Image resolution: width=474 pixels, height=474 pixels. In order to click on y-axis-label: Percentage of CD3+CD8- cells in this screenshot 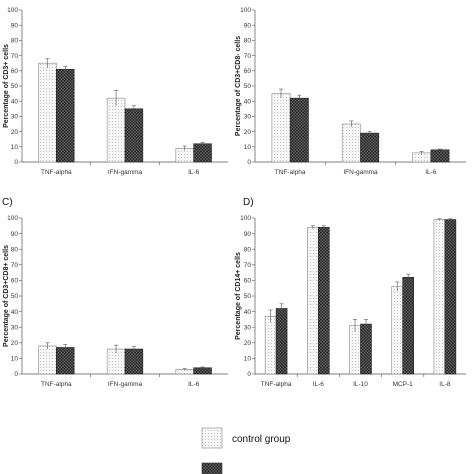, I will do `click(238, 86)`.